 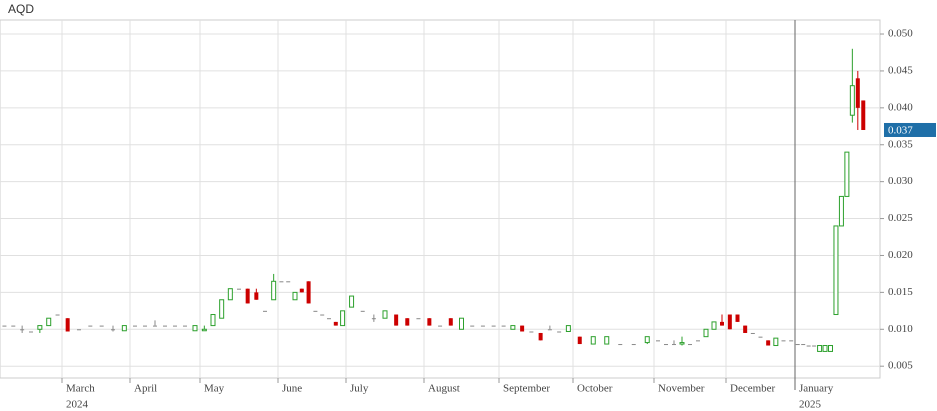 I want to click on last-price-label: 0.037, so click(x=900, y=131).